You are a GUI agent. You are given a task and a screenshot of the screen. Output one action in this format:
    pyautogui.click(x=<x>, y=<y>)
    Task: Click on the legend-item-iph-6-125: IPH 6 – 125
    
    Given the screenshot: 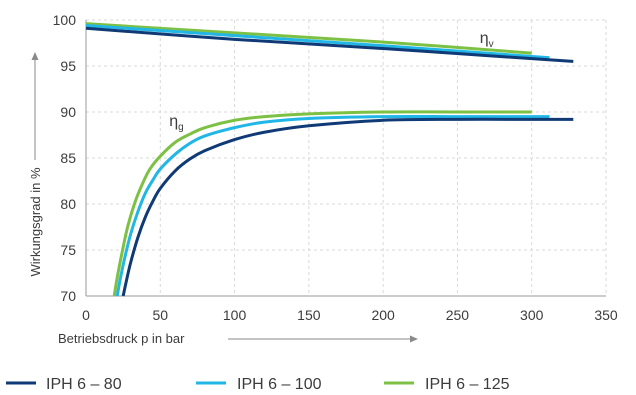 What is the action you would take?
    pyautogui.click(x=447, y=384)
    